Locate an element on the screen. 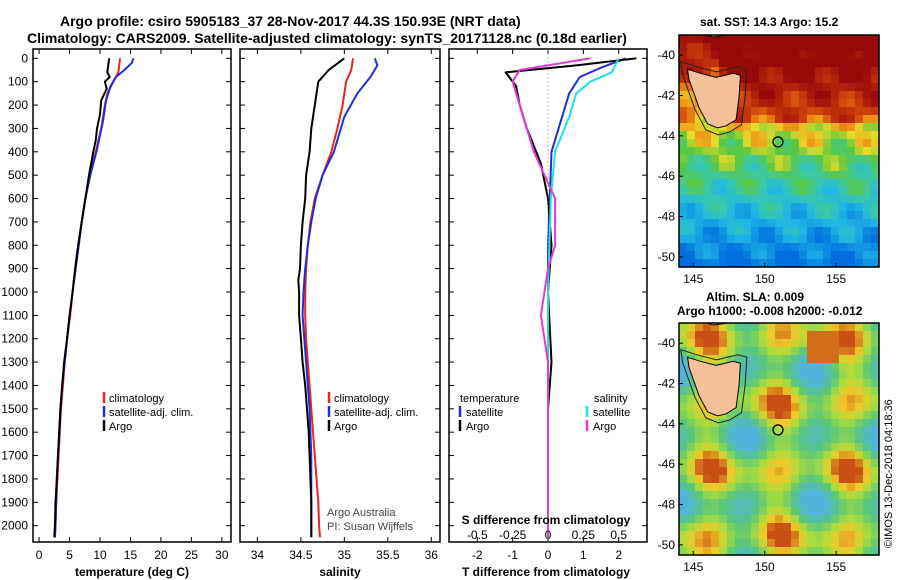  x-tick-label: 34 is located at coordinates (258, 555).